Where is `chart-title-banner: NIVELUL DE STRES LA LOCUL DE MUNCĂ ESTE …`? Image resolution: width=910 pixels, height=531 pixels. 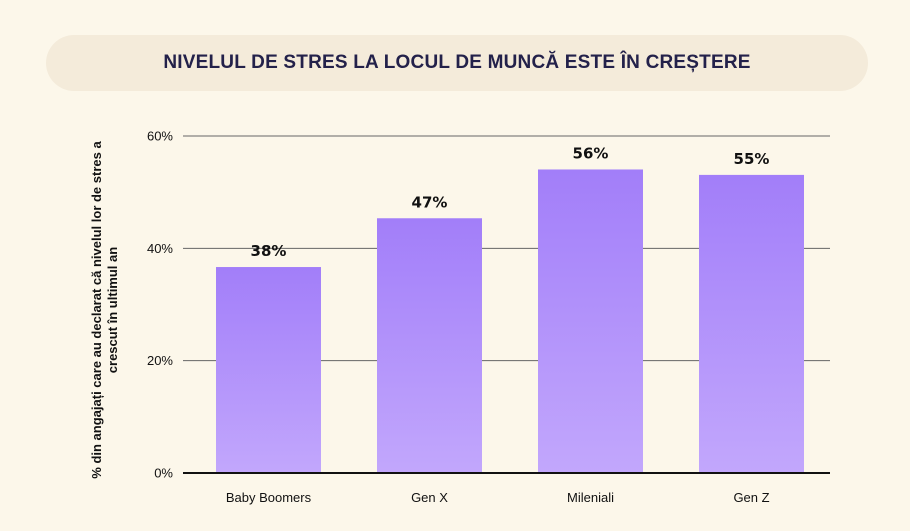 chart-title-banner: NIVELUL DE STRES LA LOCUL DE MUNCĂ ESTE … is located at coordinates (457, 63).